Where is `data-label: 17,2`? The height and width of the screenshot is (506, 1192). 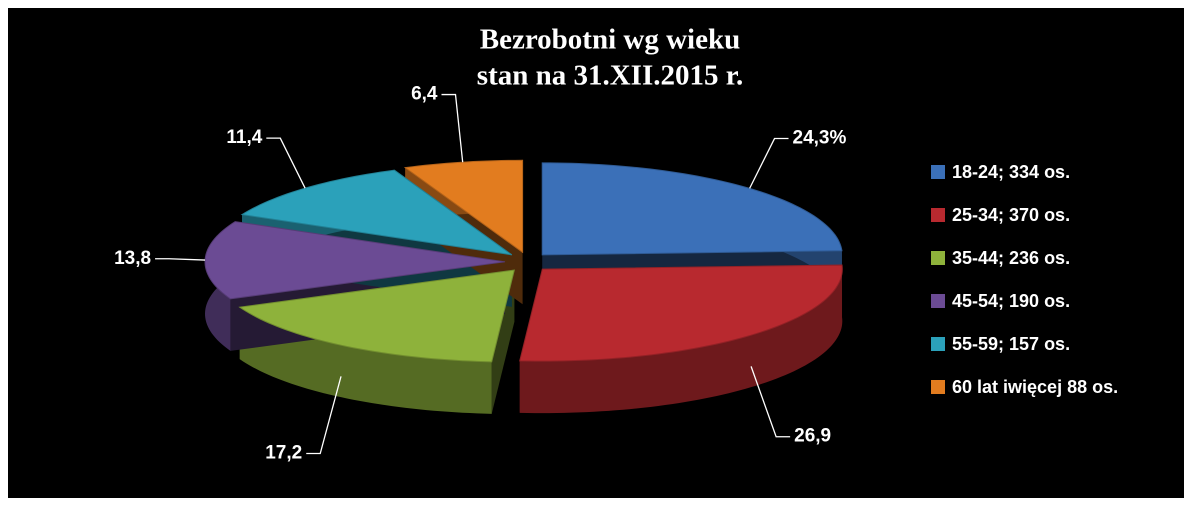 data-label: 17,2 is located at coordinates (283, 453).